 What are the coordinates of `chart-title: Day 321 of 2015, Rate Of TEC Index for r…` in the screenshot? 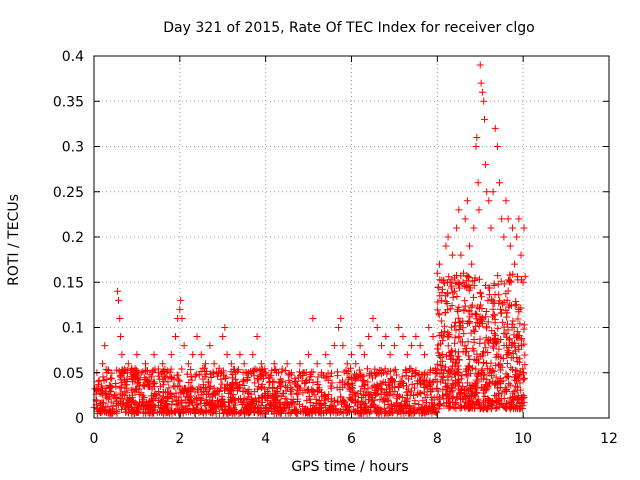 It's located at (348, 28).